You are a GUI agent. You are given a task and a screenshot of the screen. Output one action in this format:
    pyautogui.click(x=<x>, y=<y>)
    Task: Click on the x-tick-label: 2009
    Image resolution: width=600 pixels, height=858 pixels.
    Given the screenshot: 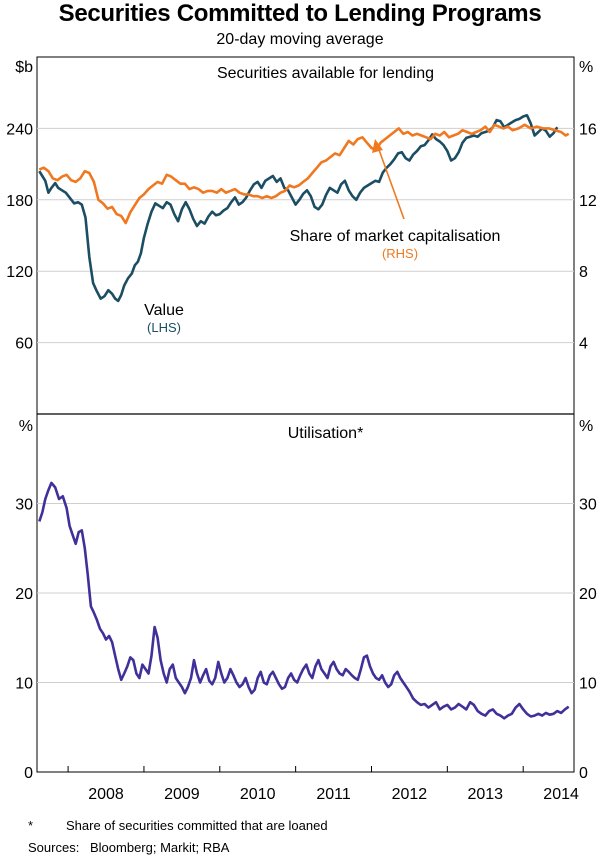 What is the action you would take?
    pyautogui.click(x=182, y=794)
    